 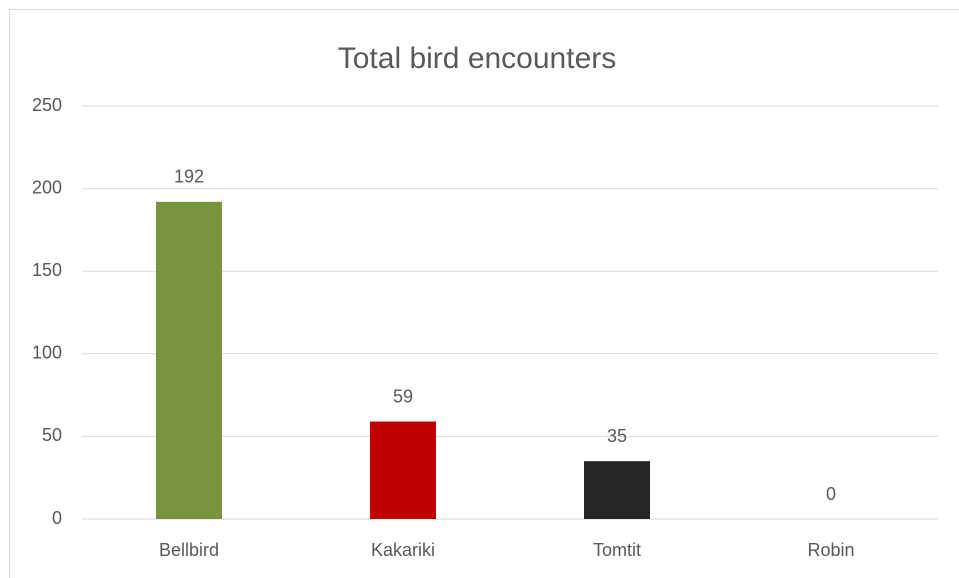 What do you see at coordinates (403, 550) in the screenshot?
I see `x-tick-label: Kakariki` at bounding box center [403, 550].